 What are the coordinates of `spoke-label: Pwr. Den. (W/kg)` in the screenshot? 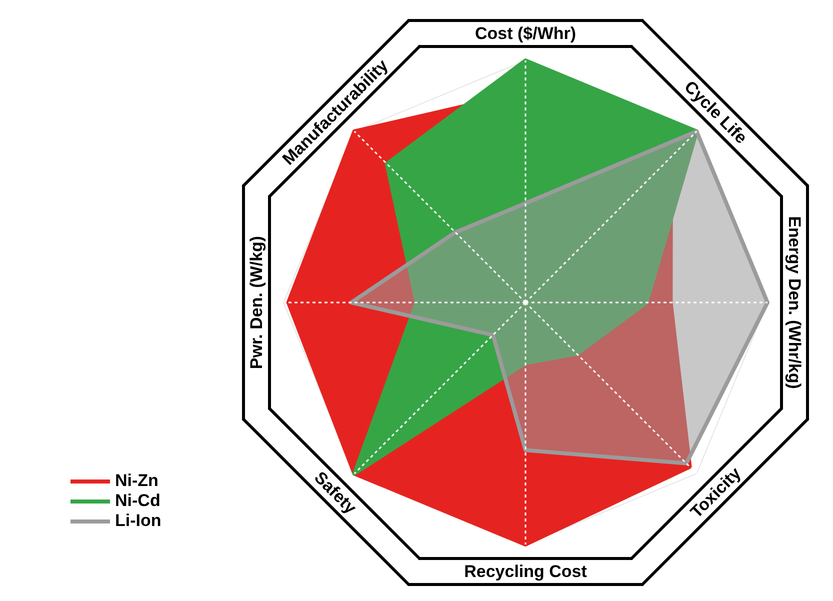 It's located at (256, 303).